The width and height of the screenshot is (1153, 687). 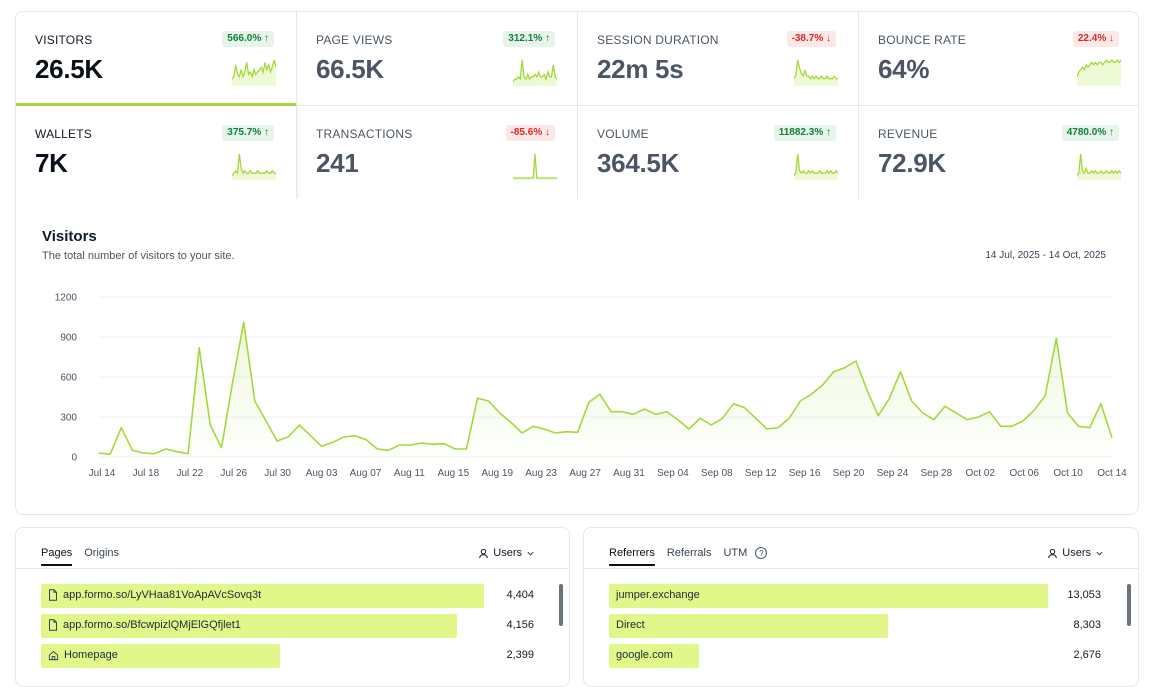 What do you see at coordinates (735, 553) in the screenshot?
I see `tab-utm: UTM` at bounding box center [735, 553].